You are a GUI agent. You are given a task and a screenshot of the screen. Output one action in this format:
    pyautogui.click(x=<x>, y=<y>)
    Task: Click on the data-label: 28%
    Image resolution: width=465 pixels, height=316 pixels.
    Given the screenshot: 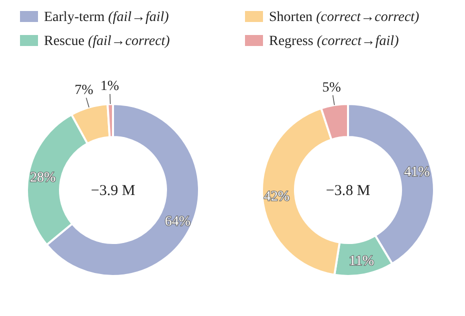 What is the action you would take?
    pyautogui.click(x=43, y=178)
    